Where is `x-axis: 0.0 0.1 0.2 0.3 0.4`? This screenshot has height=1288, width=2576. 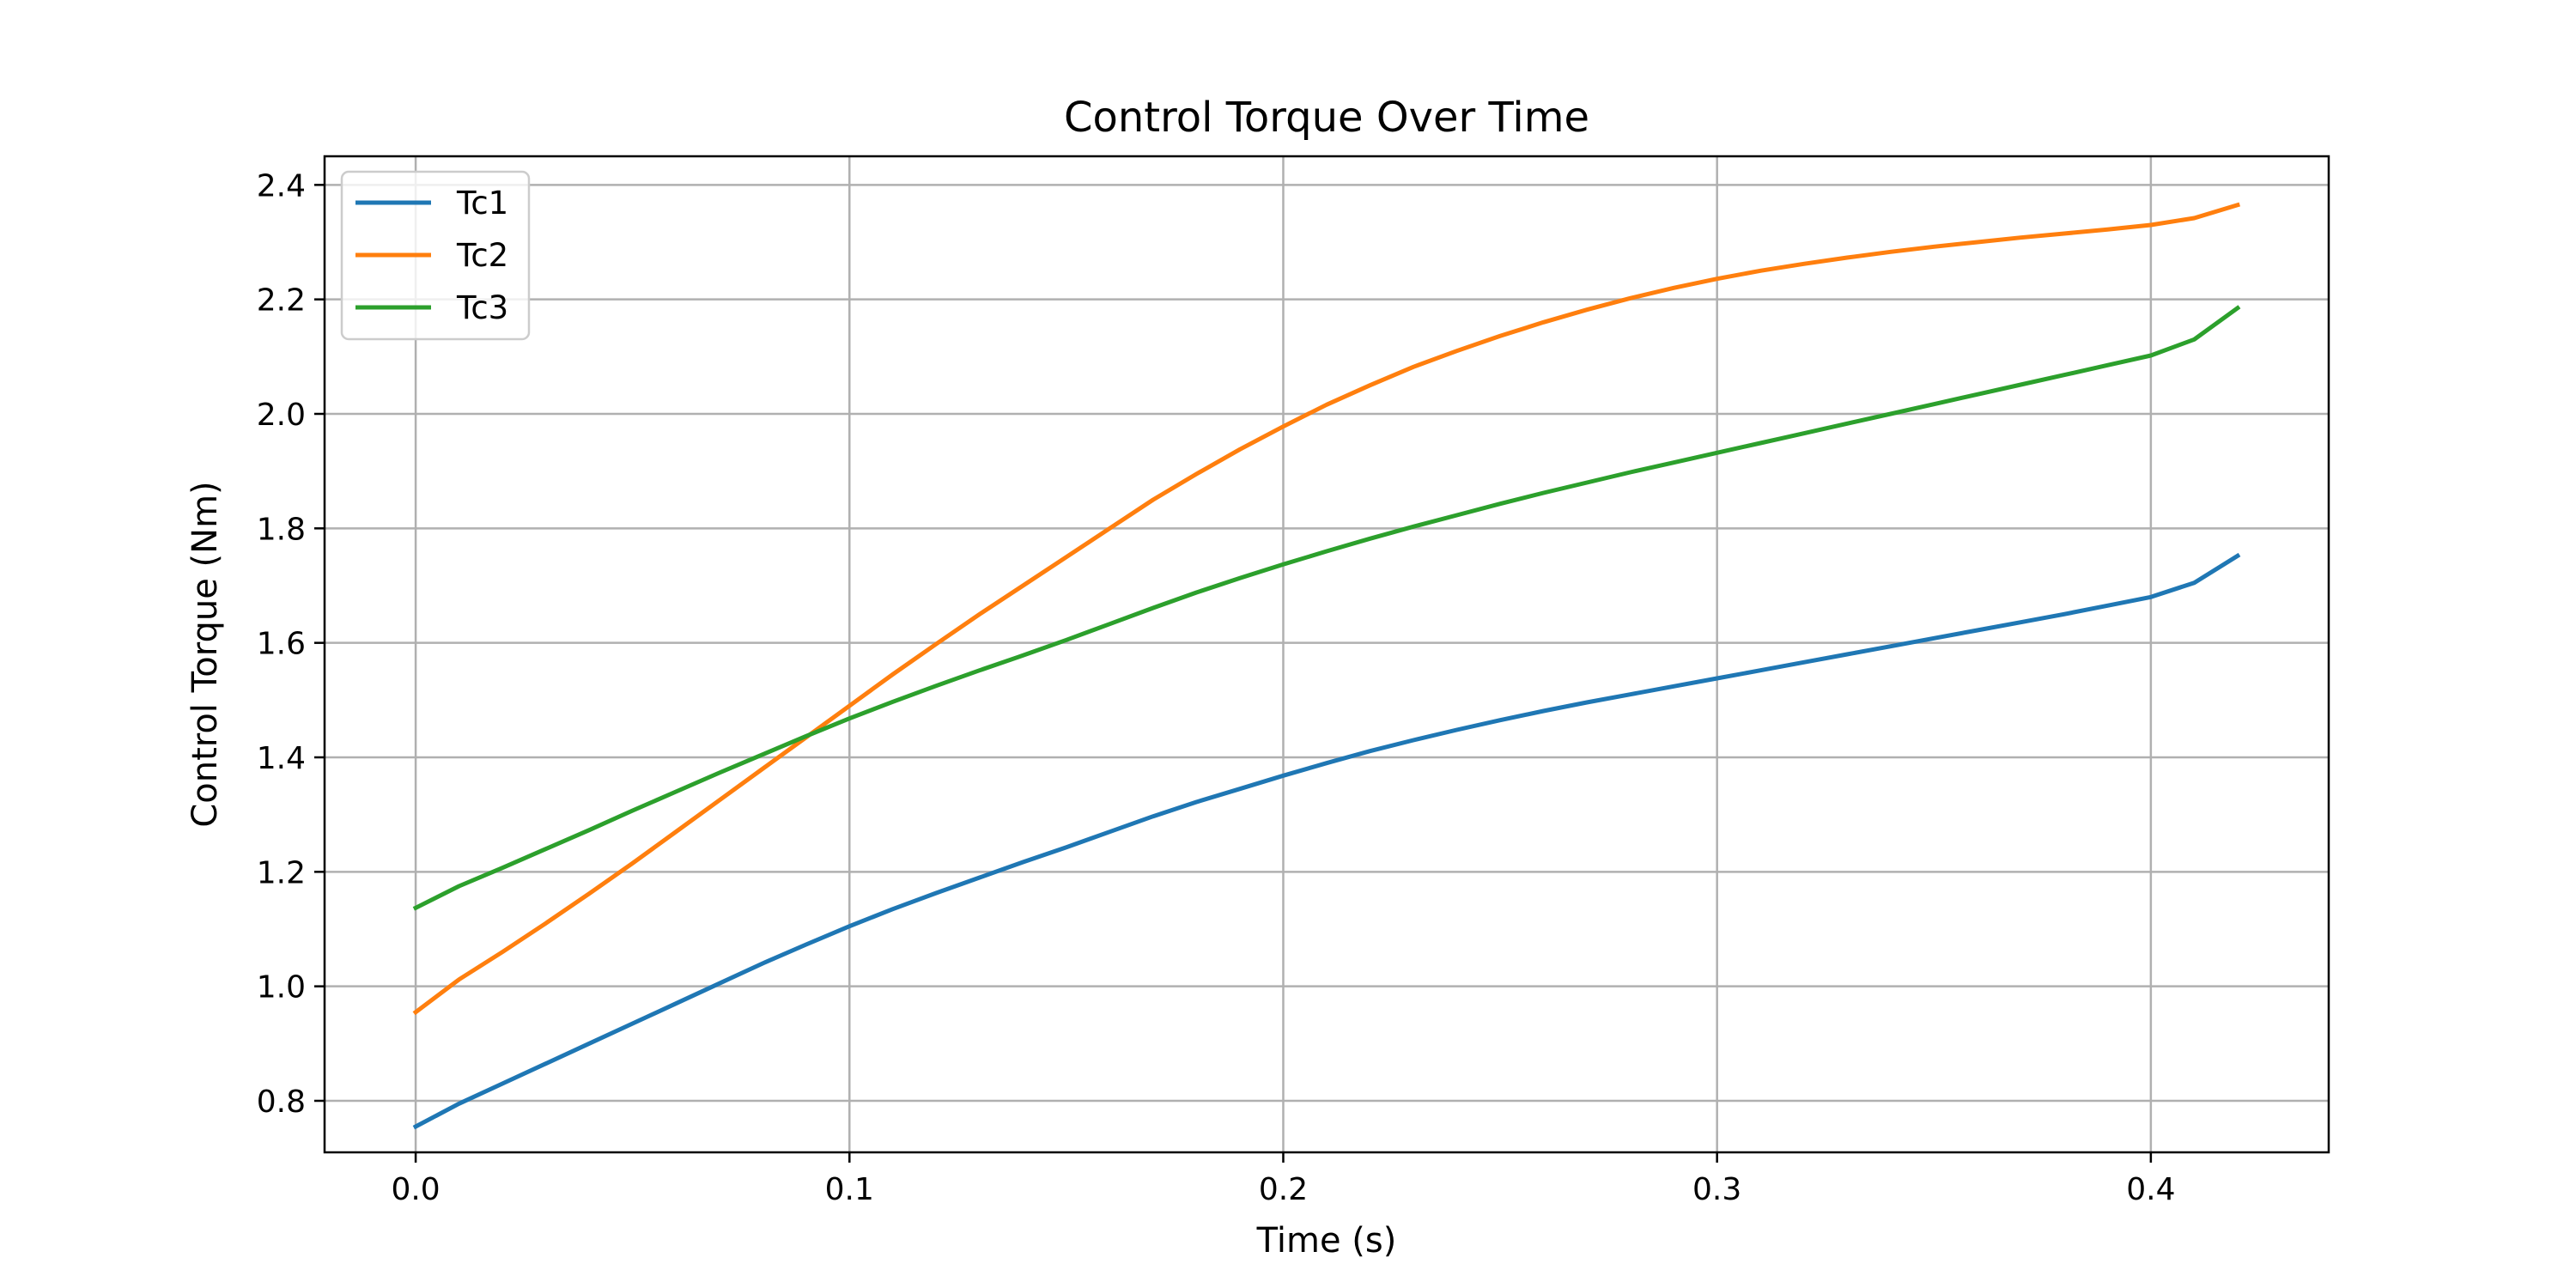
x-axis: 0.0 0.1 0.2 0.3 0.4 is located at coordinates (1283, 1180).